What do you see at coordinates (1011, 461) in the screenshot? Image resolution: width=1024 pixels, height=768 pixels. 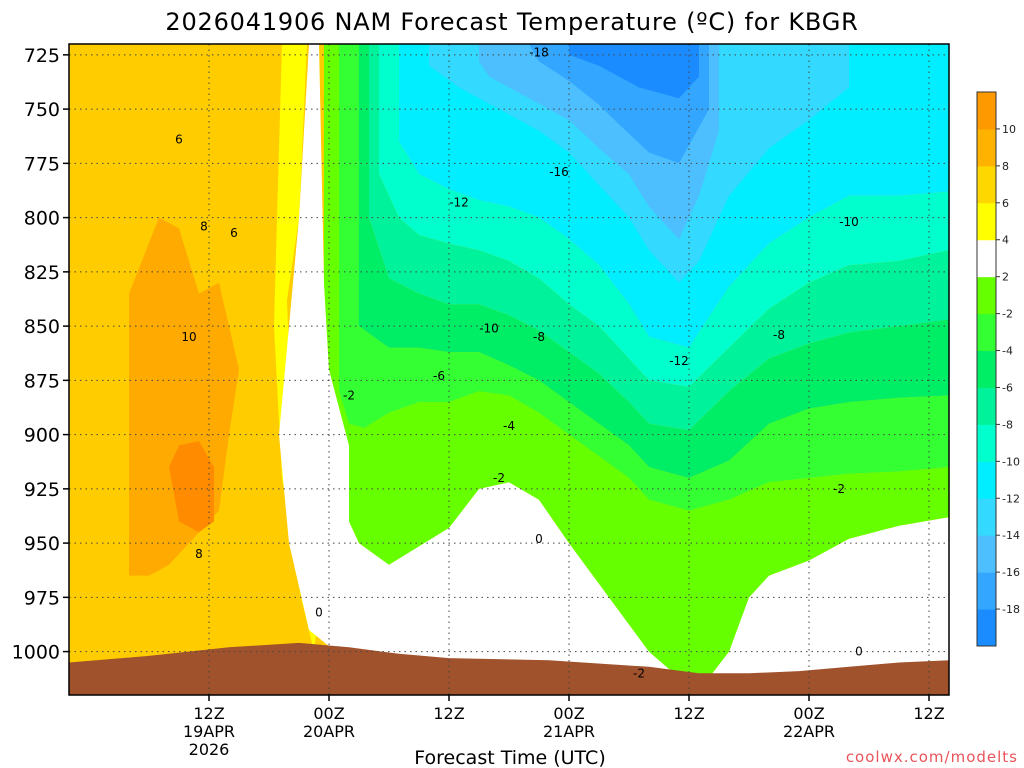 I see `colorbar-label: -10` at bounding box center [1011, 461].